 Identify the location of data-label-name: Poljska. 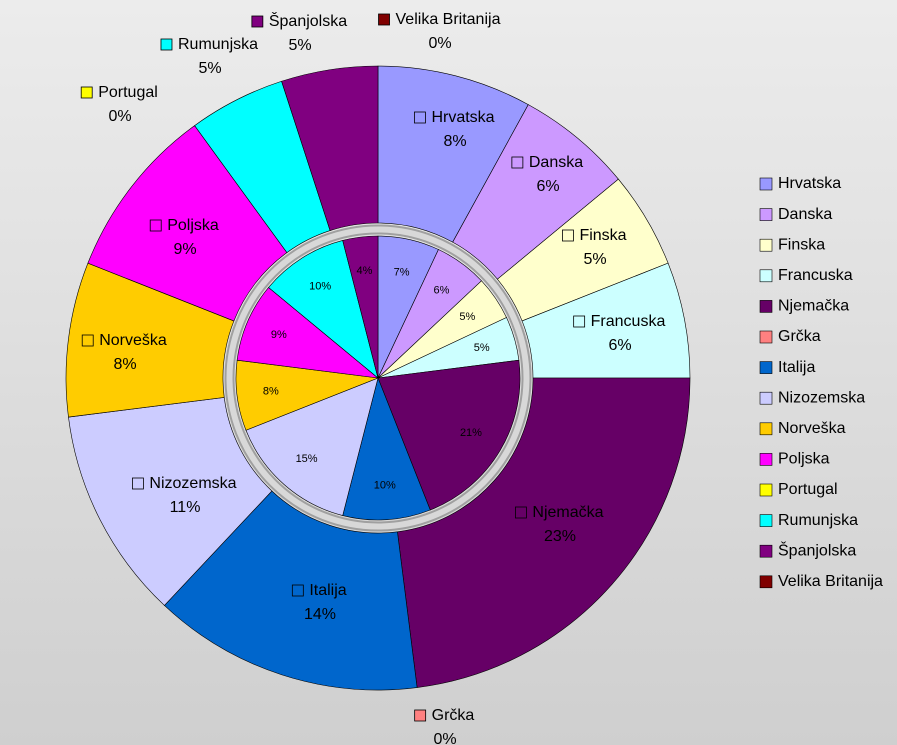
(193, 225).